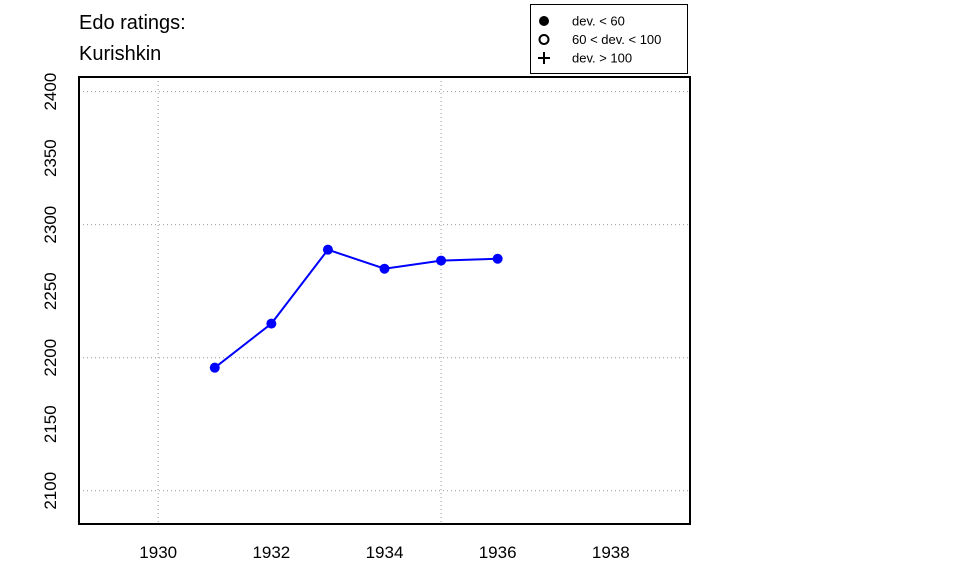 This screenshot has width=960, height=581. I want to click on legend-label: dev. < 60, so click(598, 21).